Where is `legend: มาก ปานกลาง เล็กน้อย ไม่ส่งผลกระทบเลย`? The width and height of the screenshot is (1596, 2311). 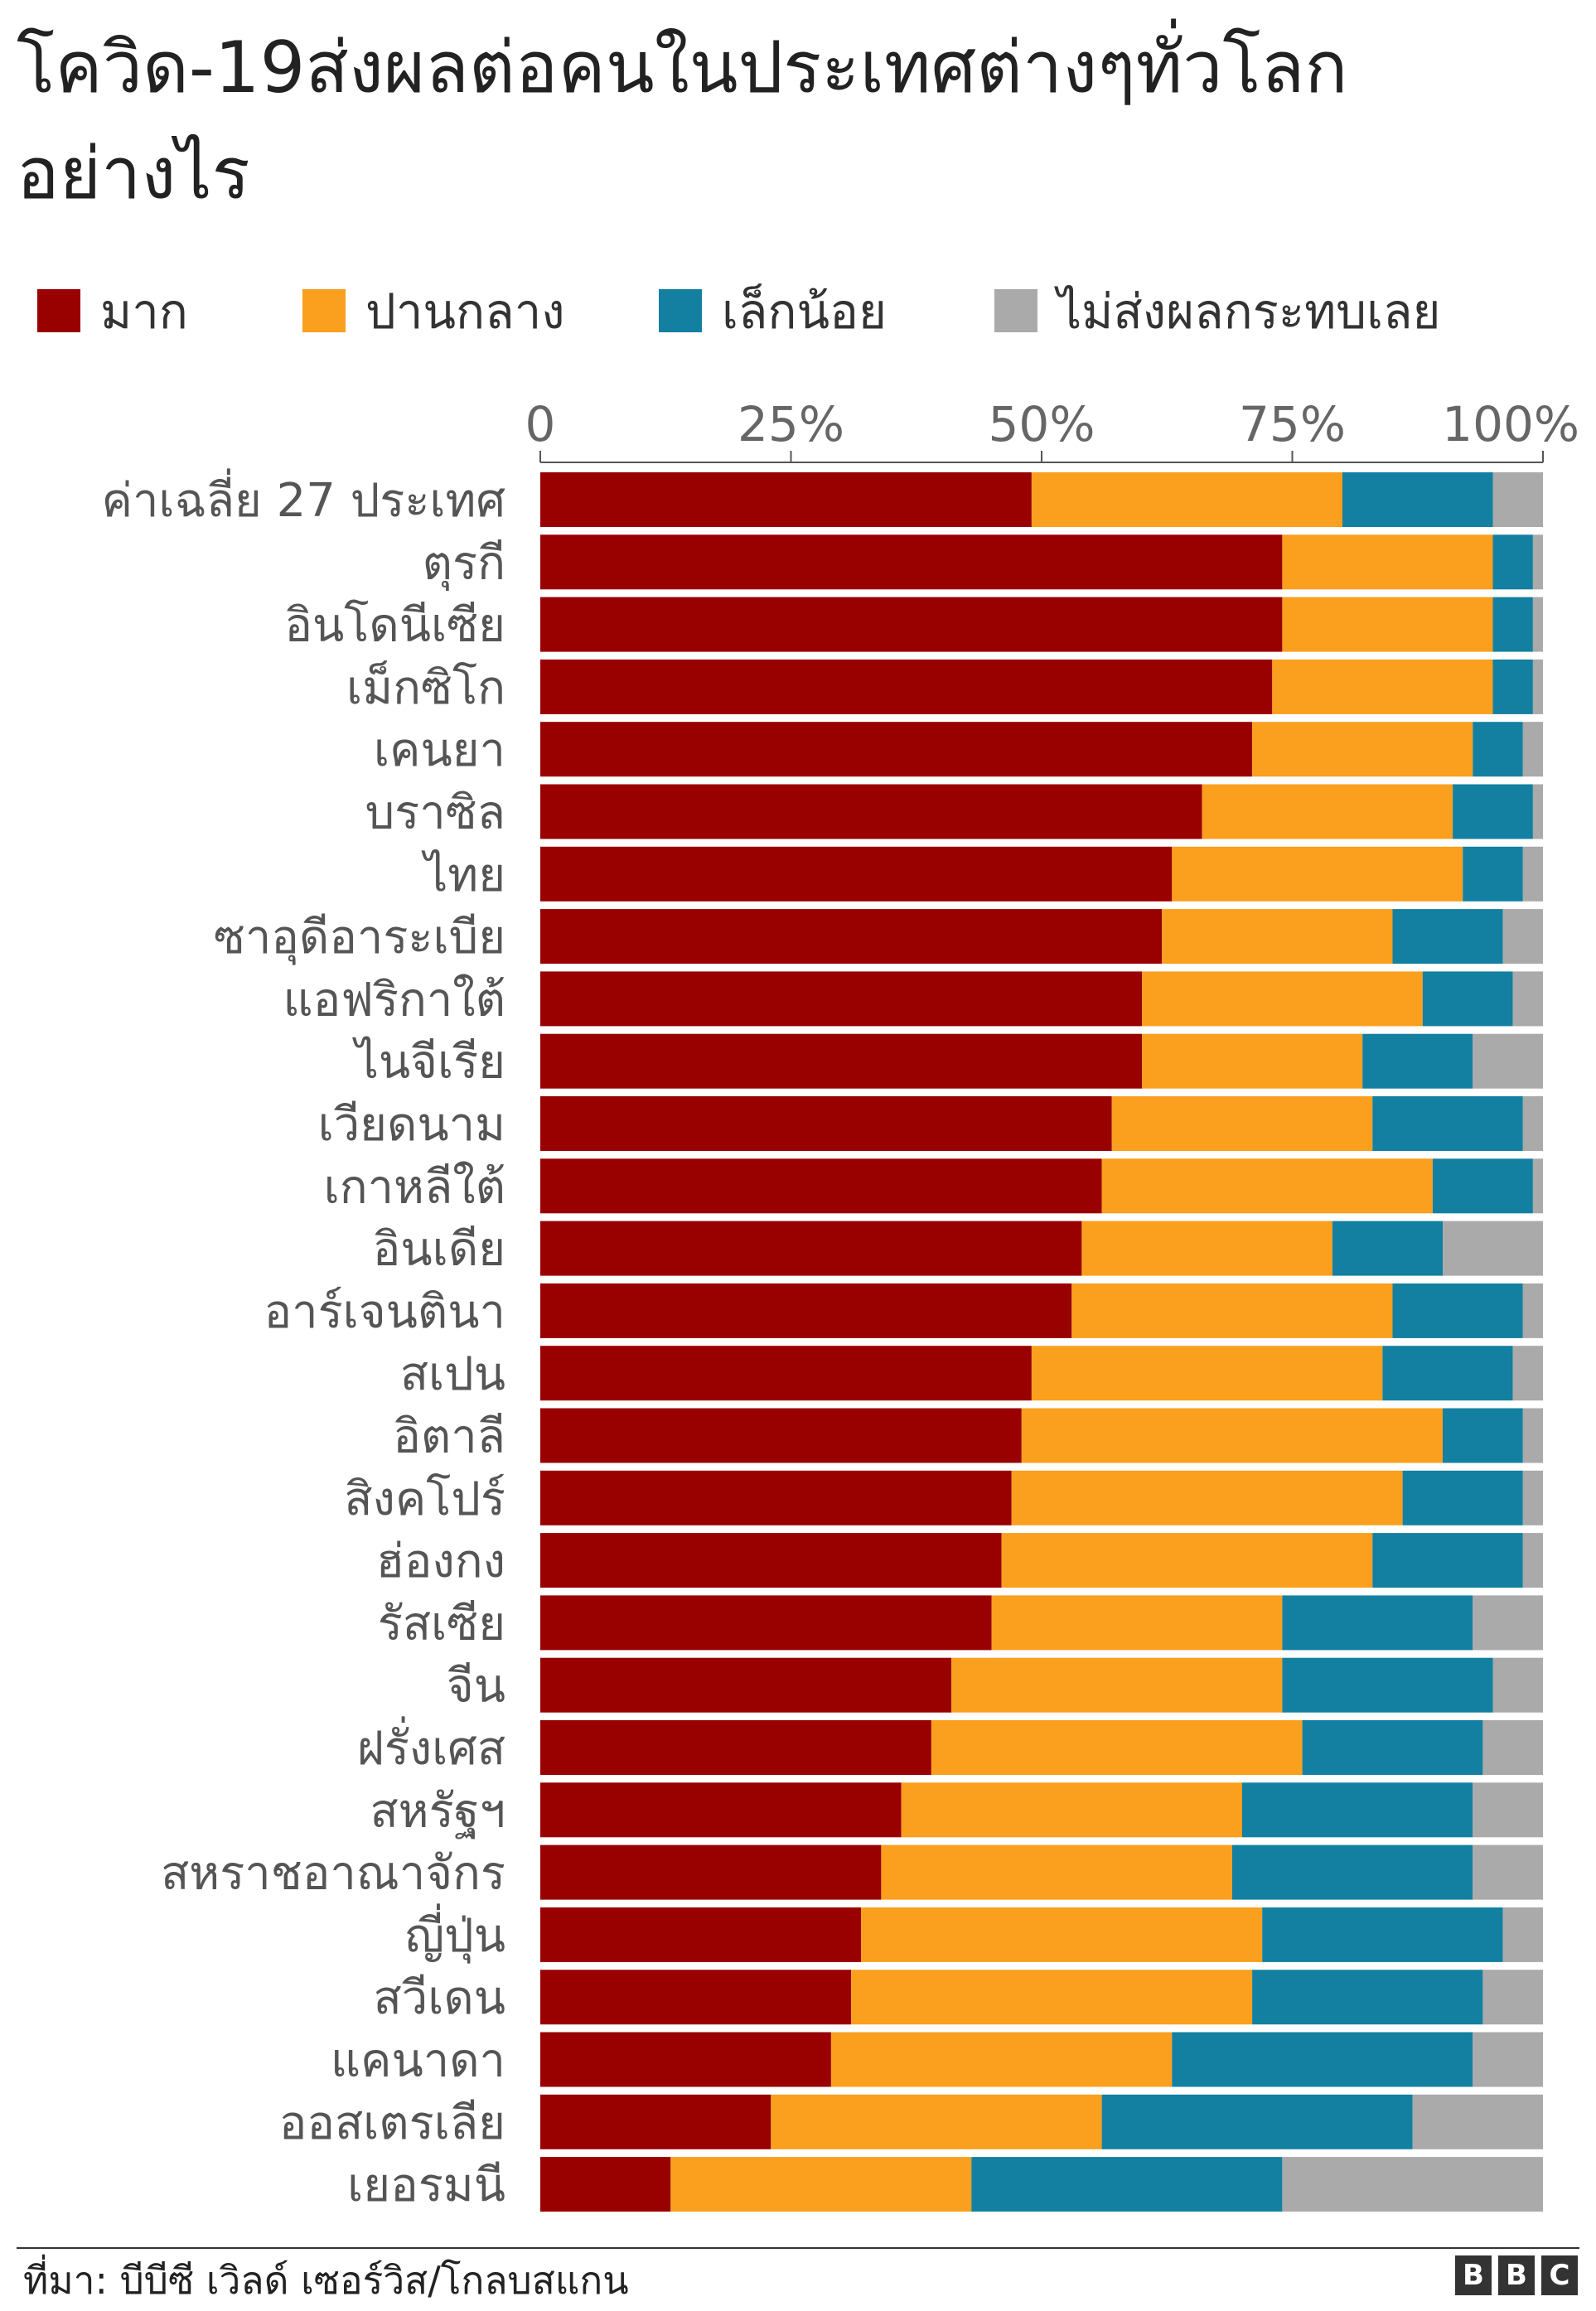
legend: มาก ปานกลาง เล็กน้อย ไม่ส่งผลกระทบเลย is located at coordinates (808, 310).